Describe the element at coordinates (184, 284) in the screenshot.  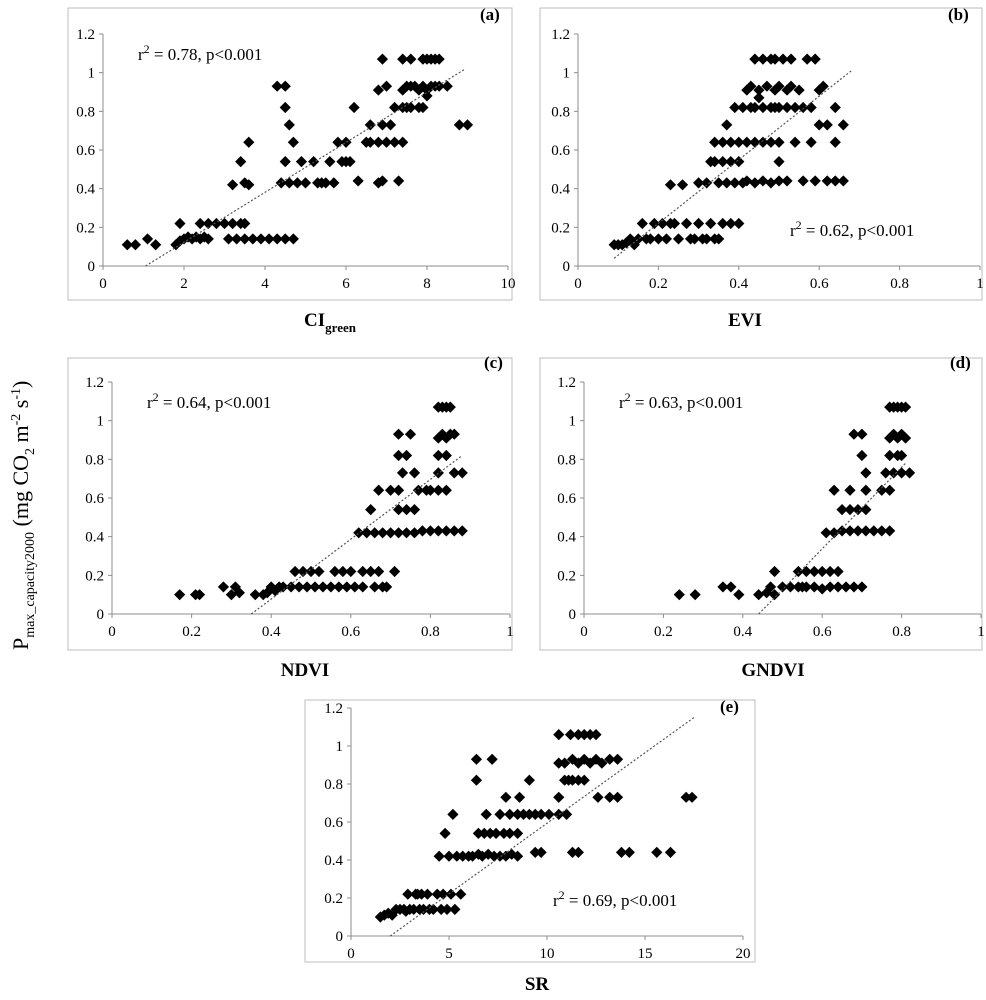
I see `x-tick-label: 2` at that location.